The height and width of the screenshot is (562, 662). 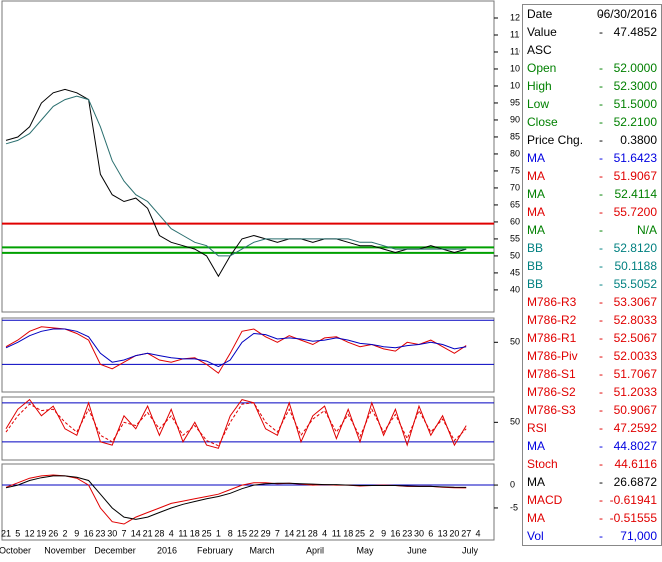 What do you see at coordinates (545, 500) in the screenshot?
I see `row-label: MACD` at bounding box center [545, 500].